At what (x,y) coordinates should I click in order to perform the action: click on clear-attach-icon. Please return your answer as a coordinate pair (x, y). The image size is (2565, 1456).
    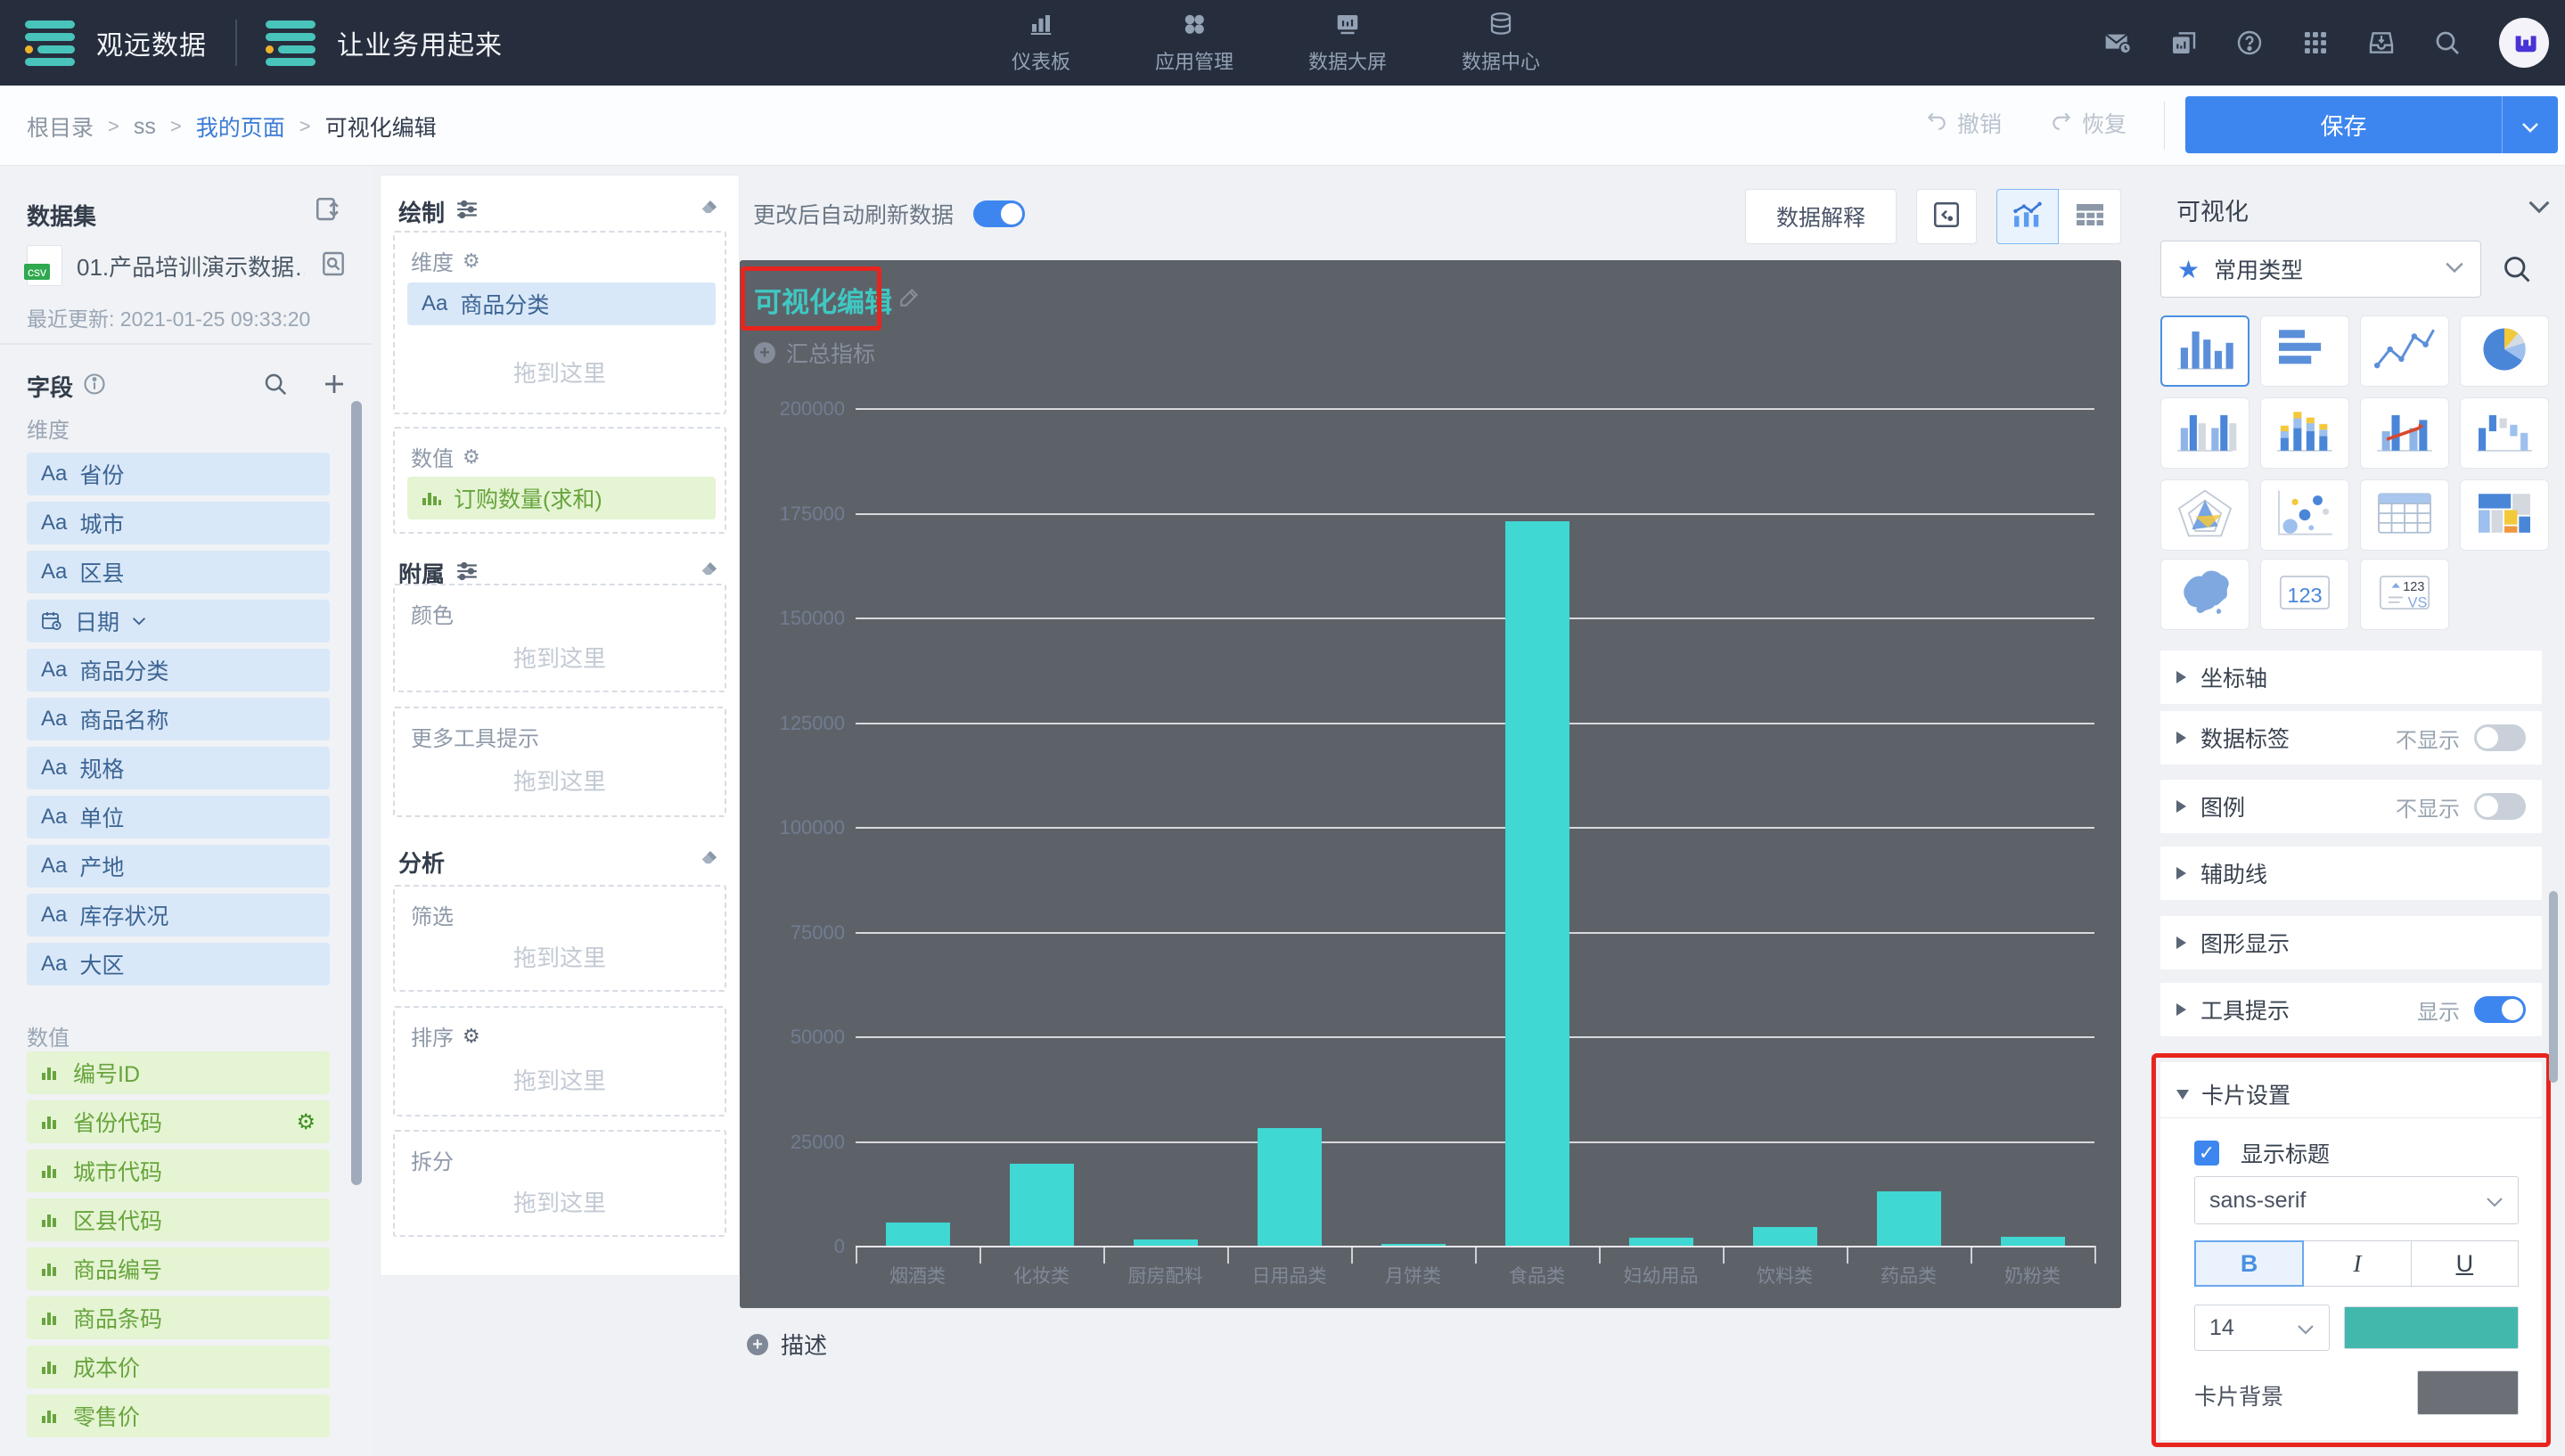
    Looking at the image, I should click on (710, 570).